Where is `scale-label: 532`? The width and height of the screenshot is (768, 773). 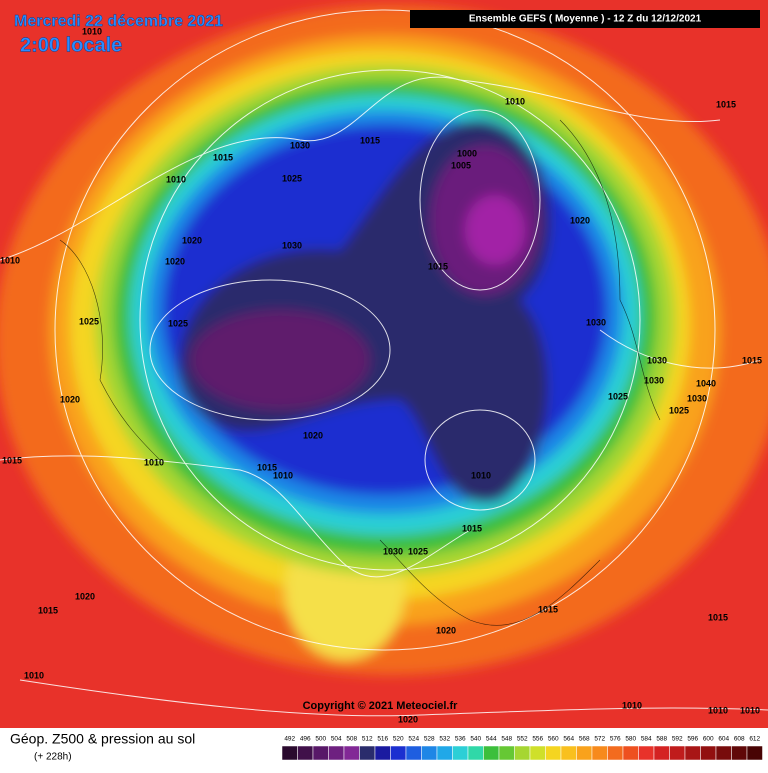
scale-label: 532 is located at coordinates (444, 739).